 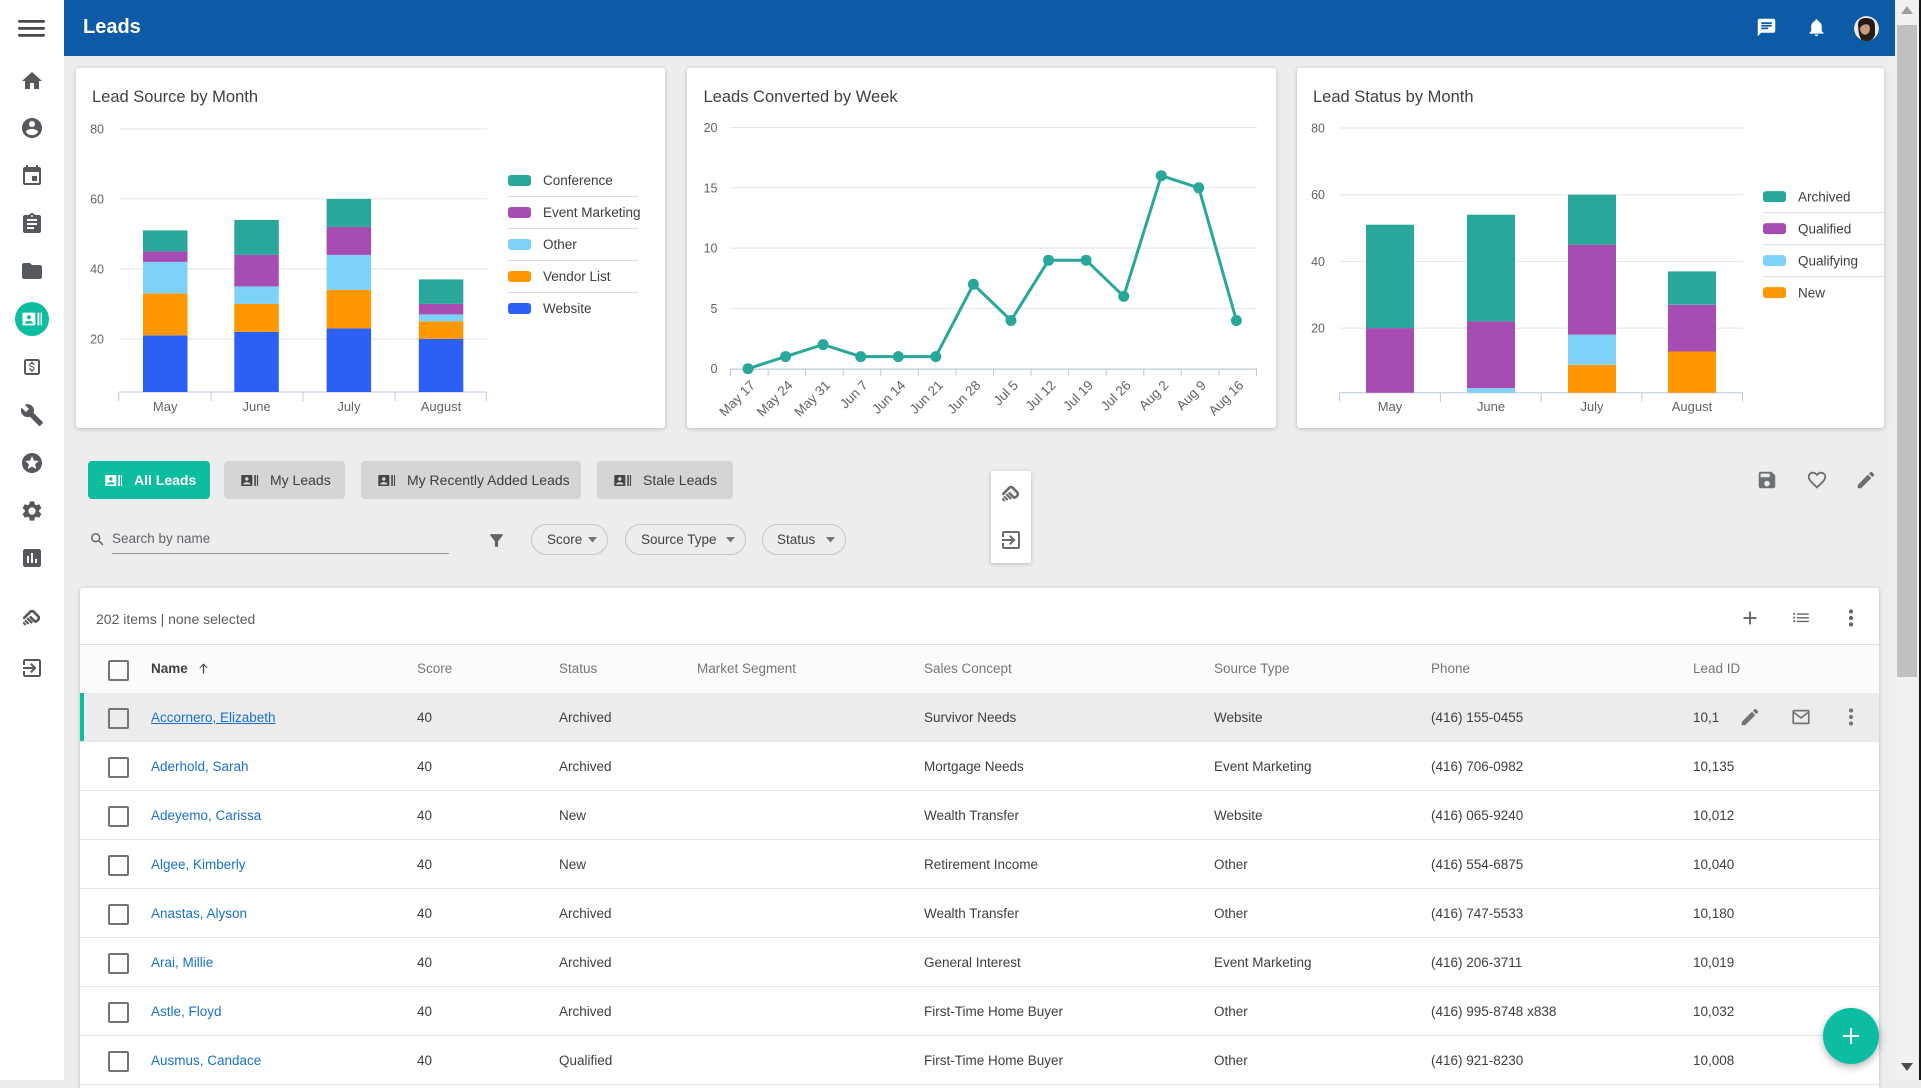 I want to click on svg-text: Archived, so click(x=1824, y=196).